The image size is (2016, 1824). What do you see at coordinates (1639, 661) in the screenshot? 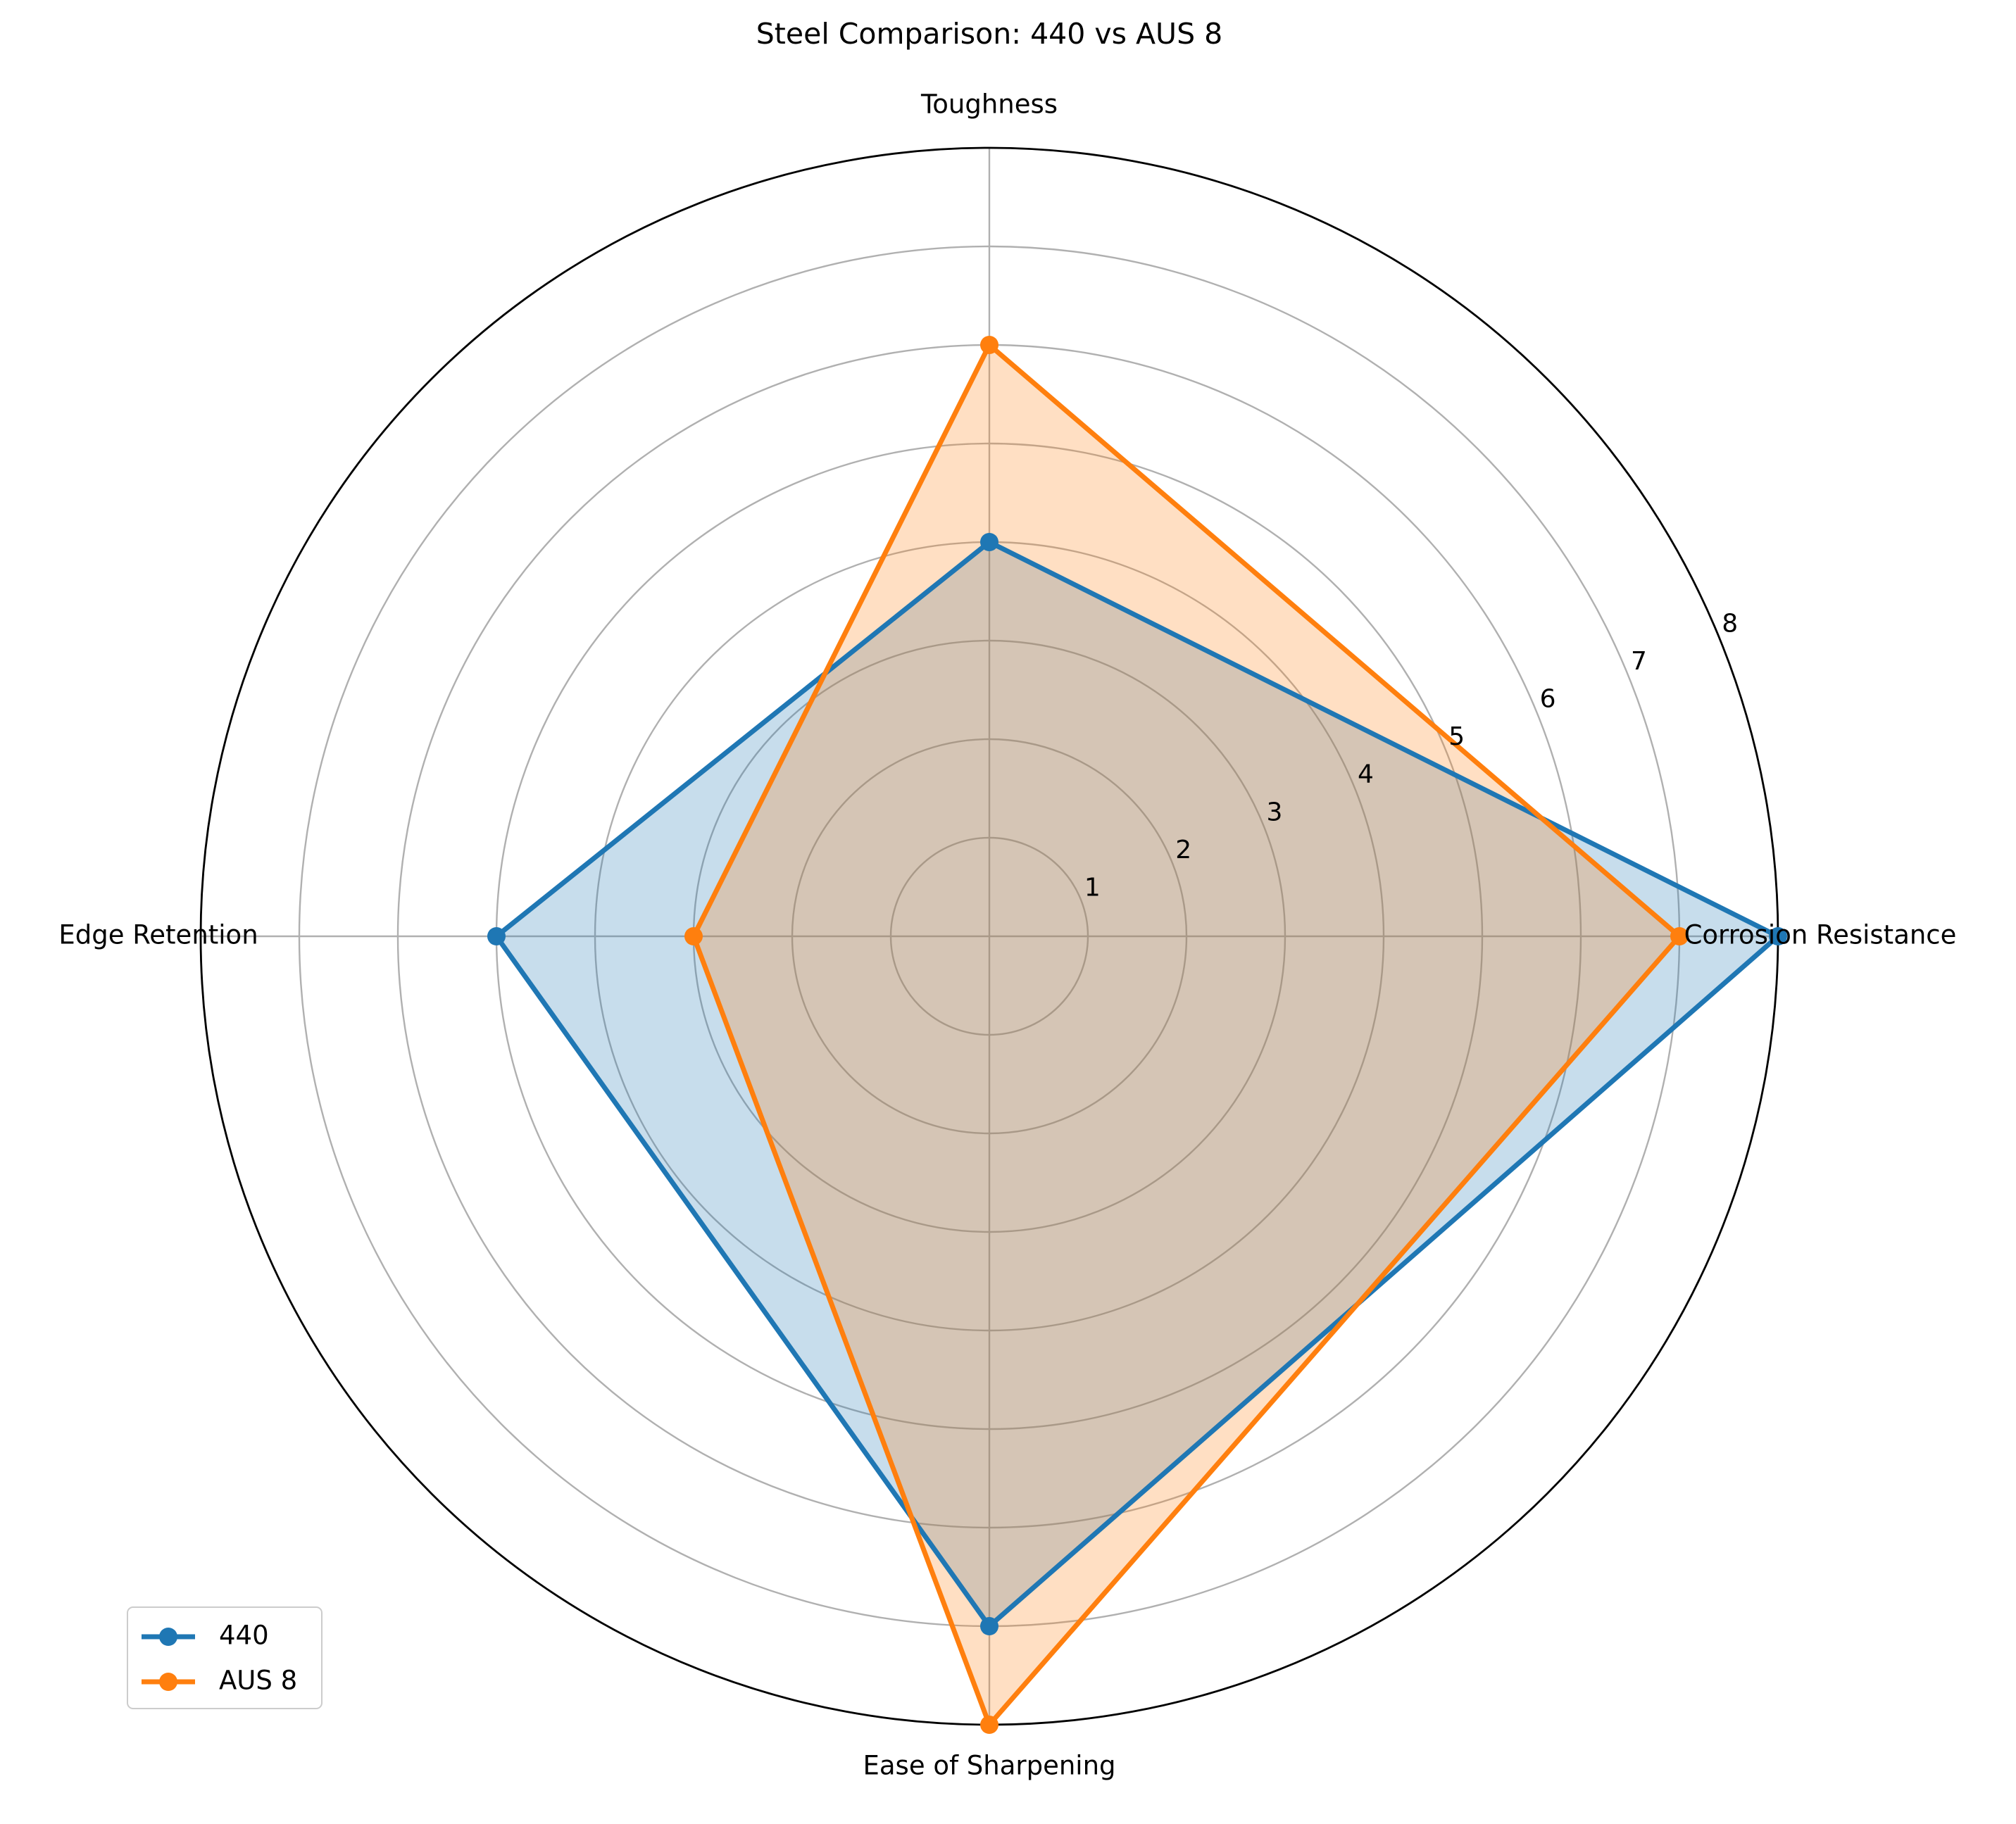
I see `radial-tick-label-7: 7` at bounding box center [1639, 661].